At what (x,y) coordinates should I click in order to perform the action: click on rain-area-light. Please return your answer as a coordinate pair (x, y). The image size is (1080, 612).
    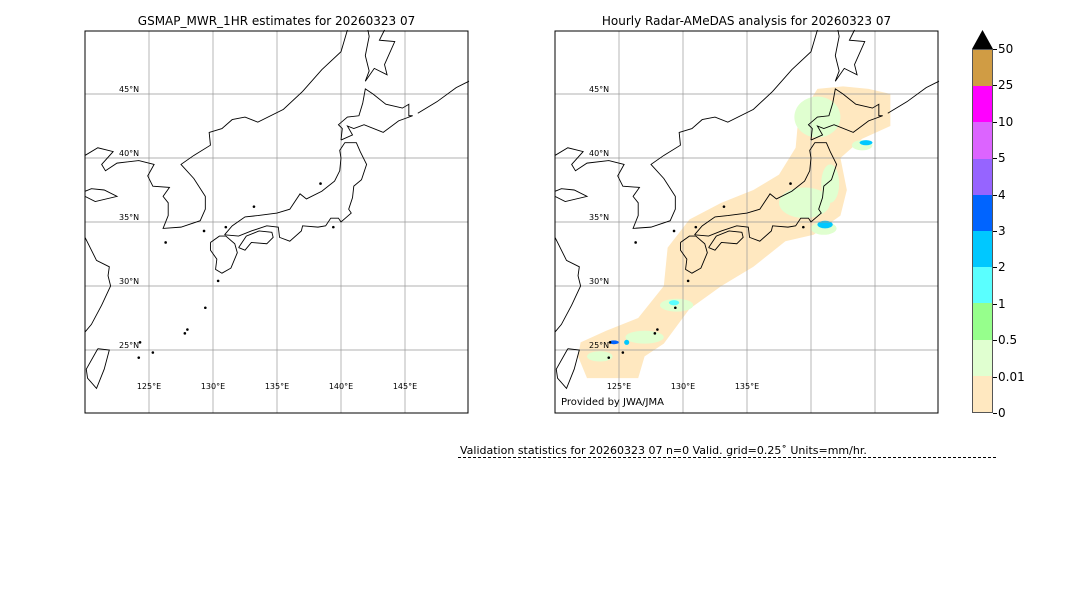
    Looking at the image, I should click on (734, 232).